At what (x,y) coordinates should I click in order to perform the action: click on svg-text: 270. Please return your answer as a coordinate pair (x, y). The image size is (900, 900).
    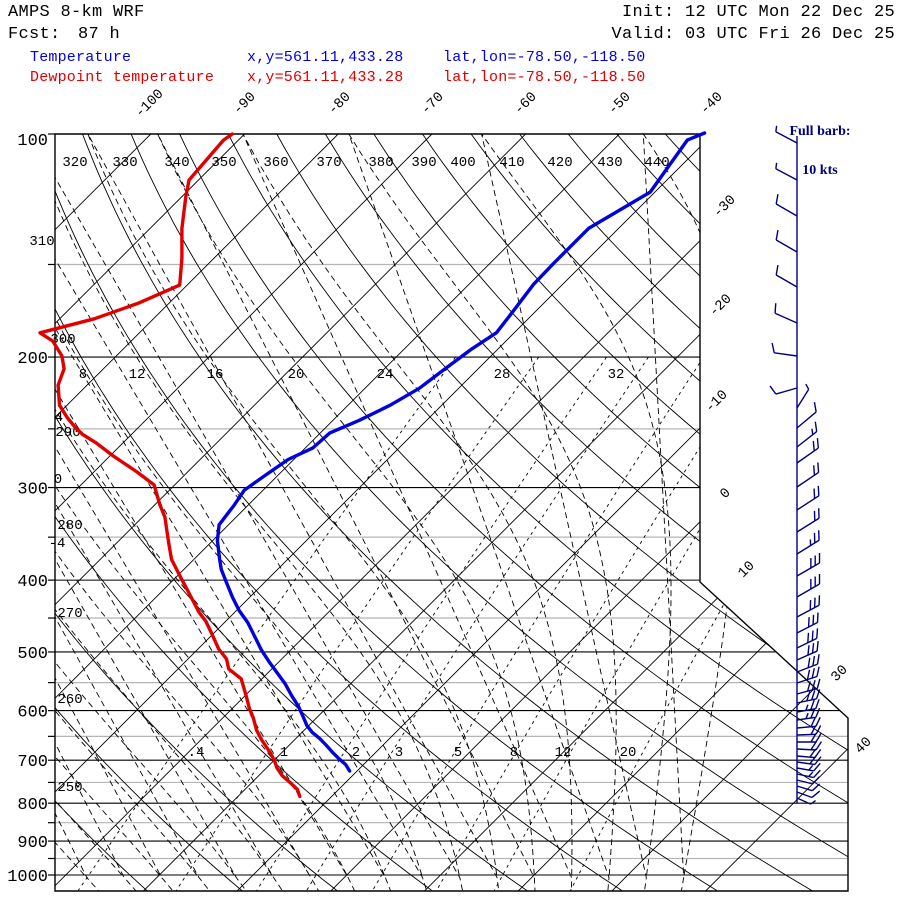
    Looking at the image, I should click on (69, 614).